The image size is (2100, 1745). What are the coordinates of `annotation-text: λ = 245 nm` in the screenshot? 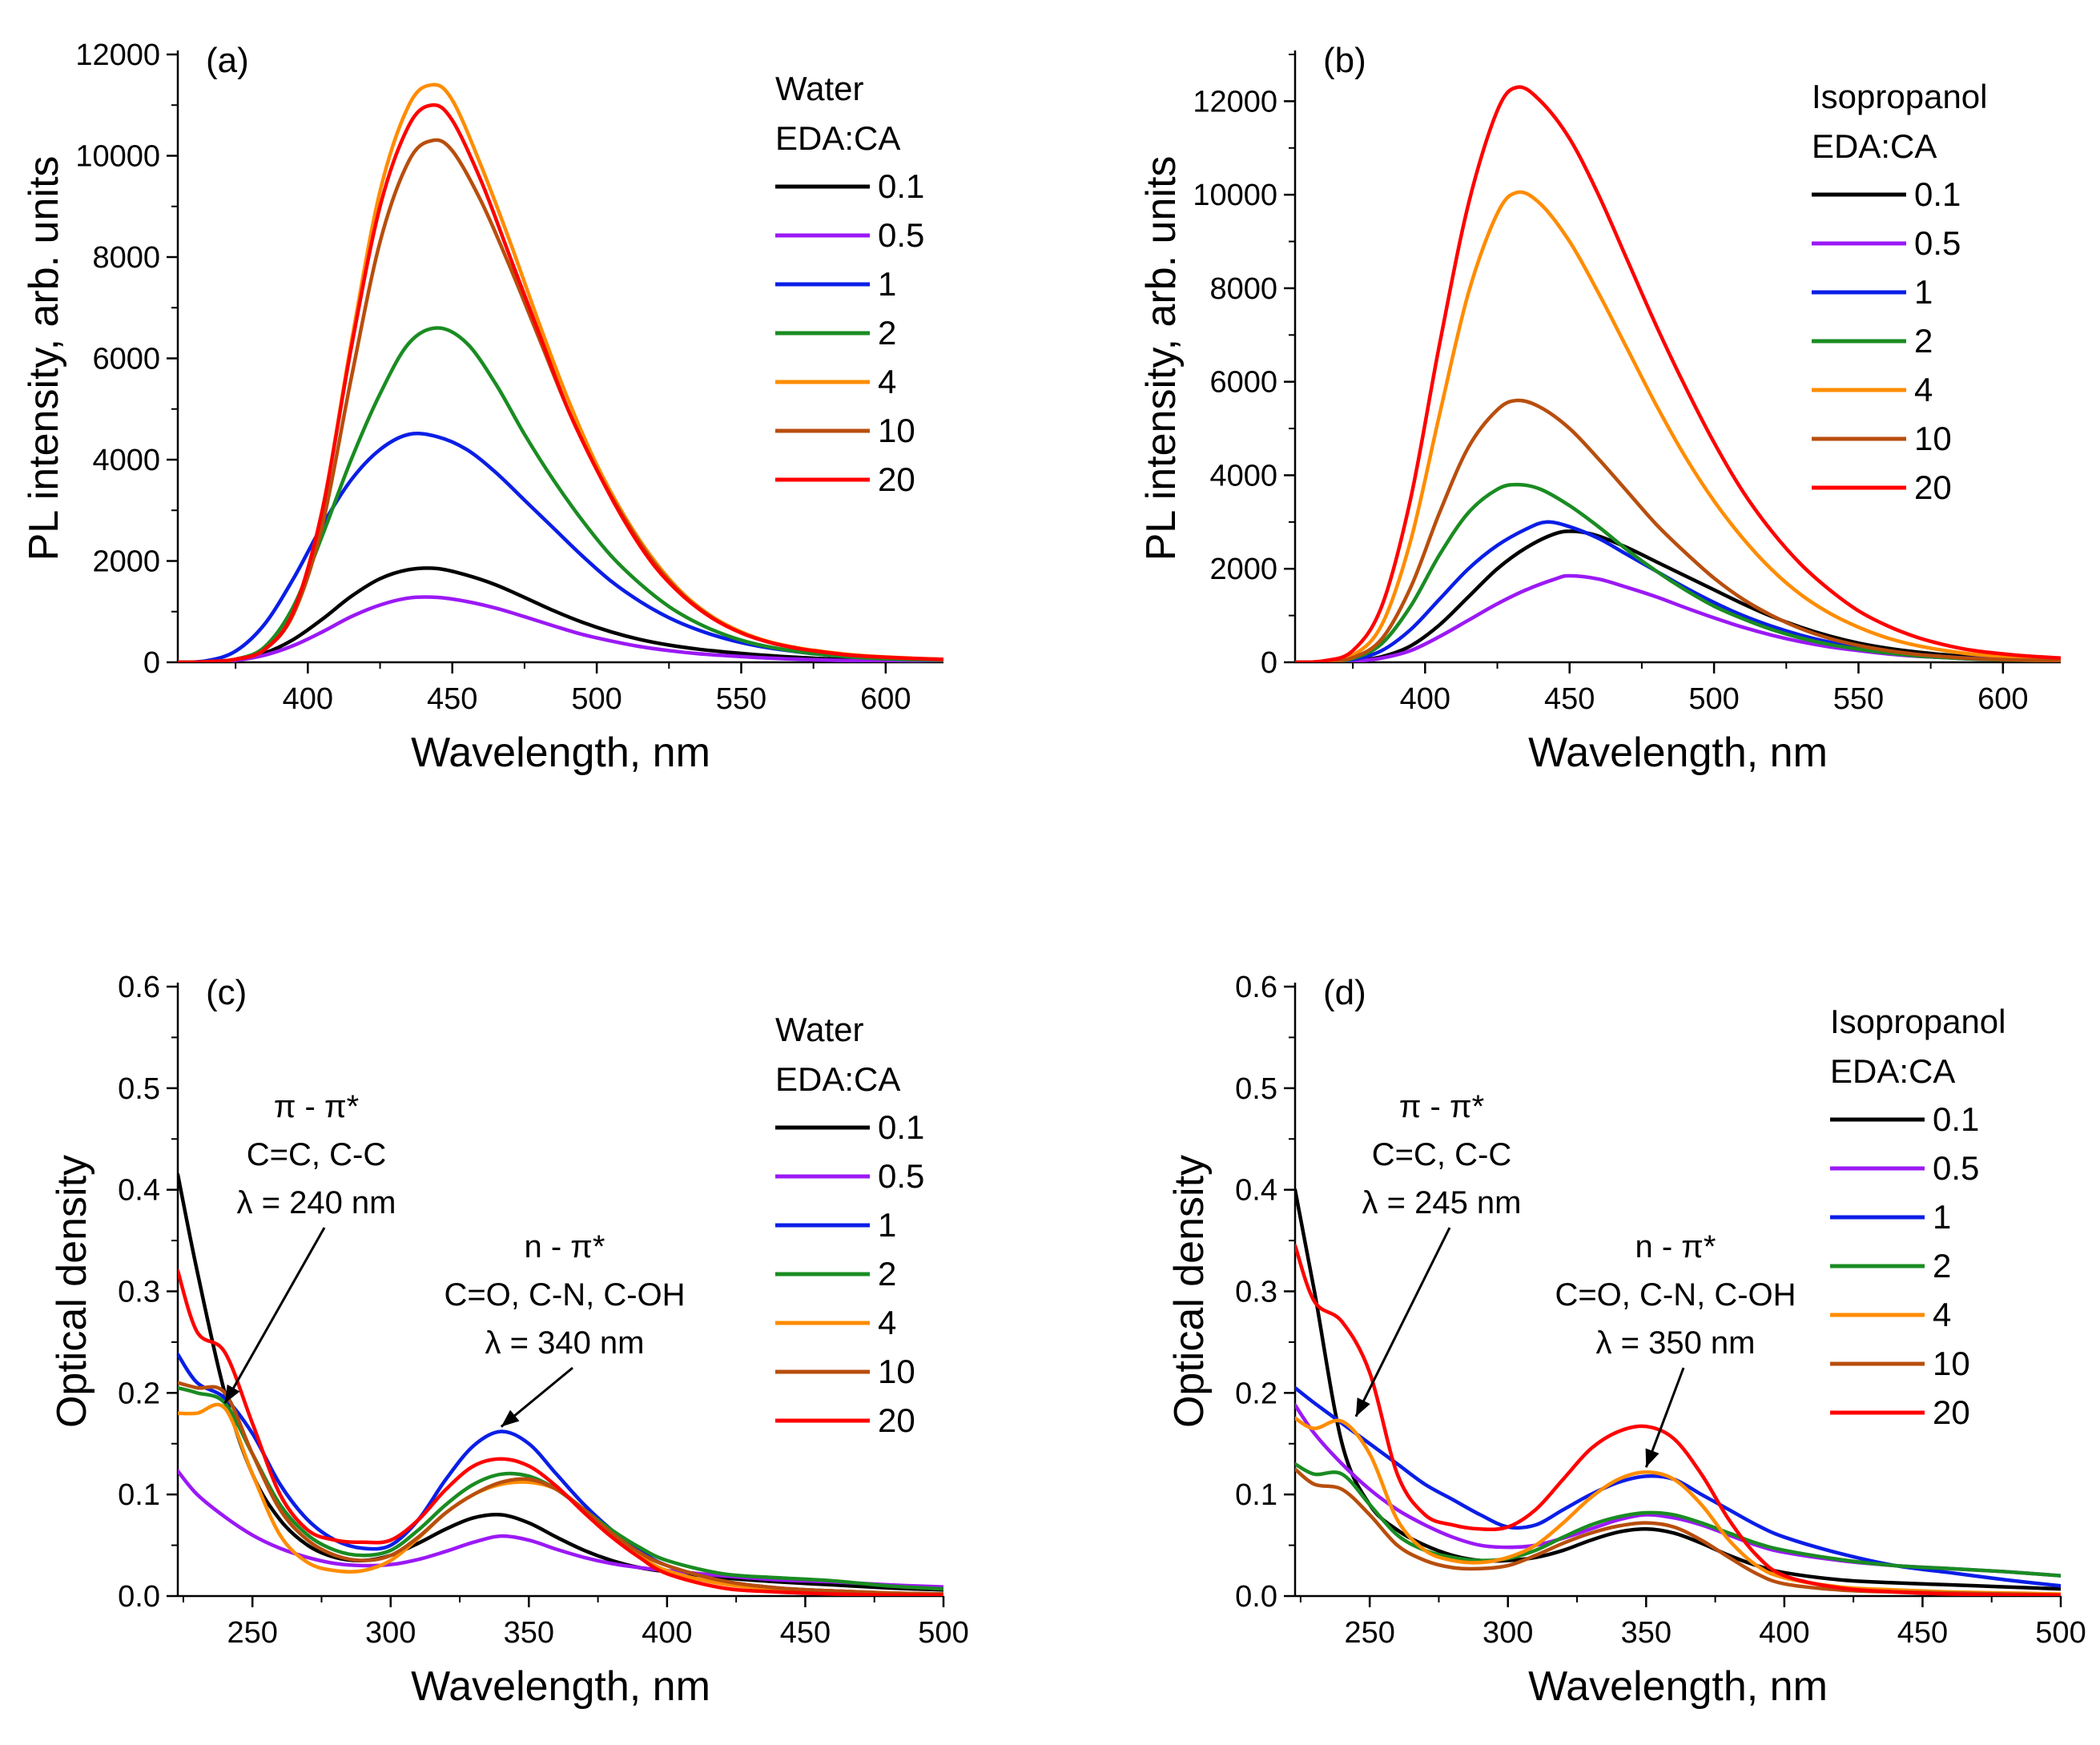 It's located at (1441, 1202).